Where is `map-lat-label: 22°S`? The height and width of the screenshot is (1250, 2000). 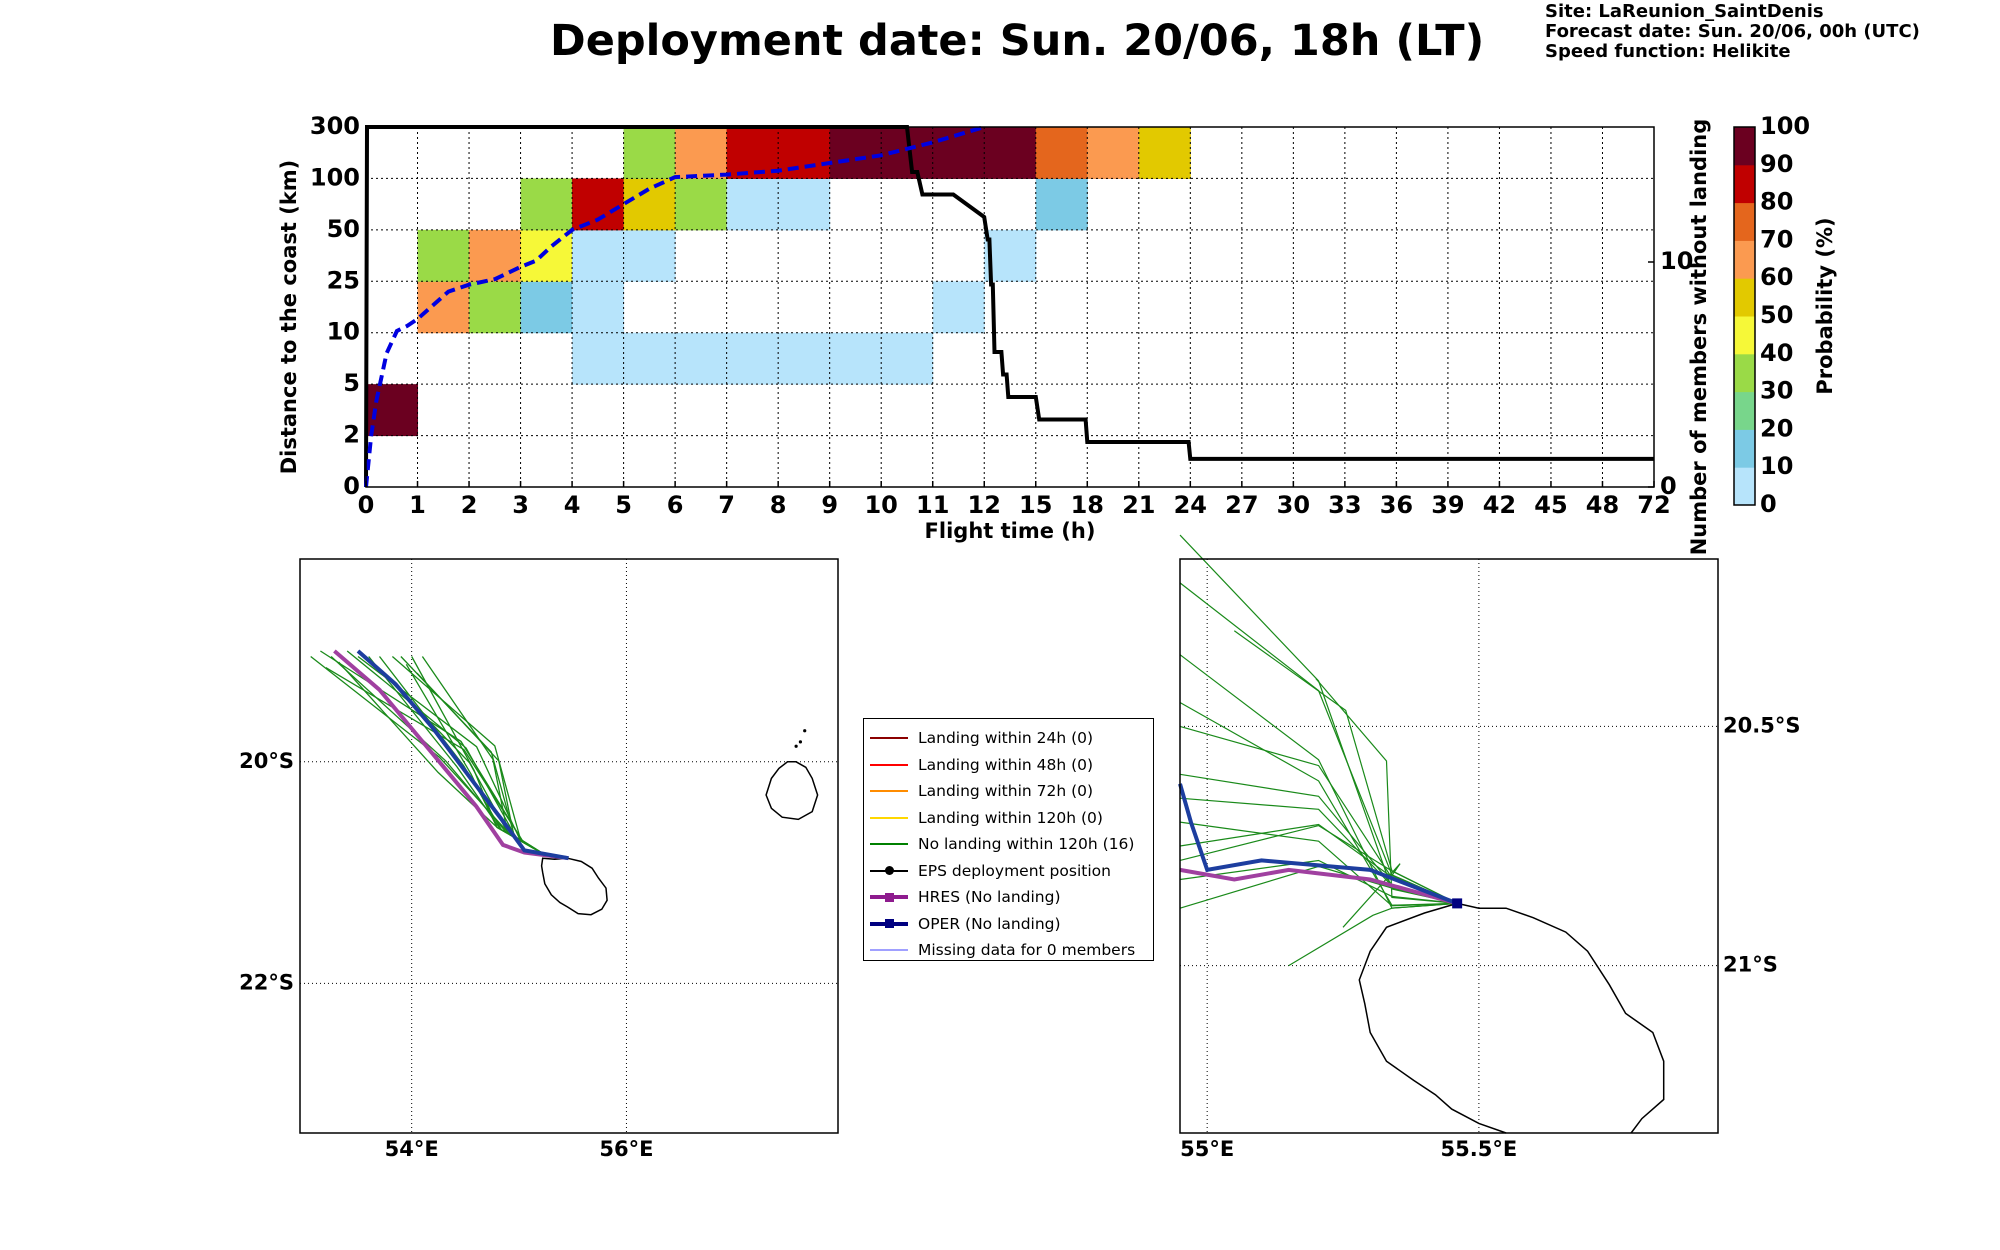
map-lat-label: 22°S is located at coordinates (266, 982).